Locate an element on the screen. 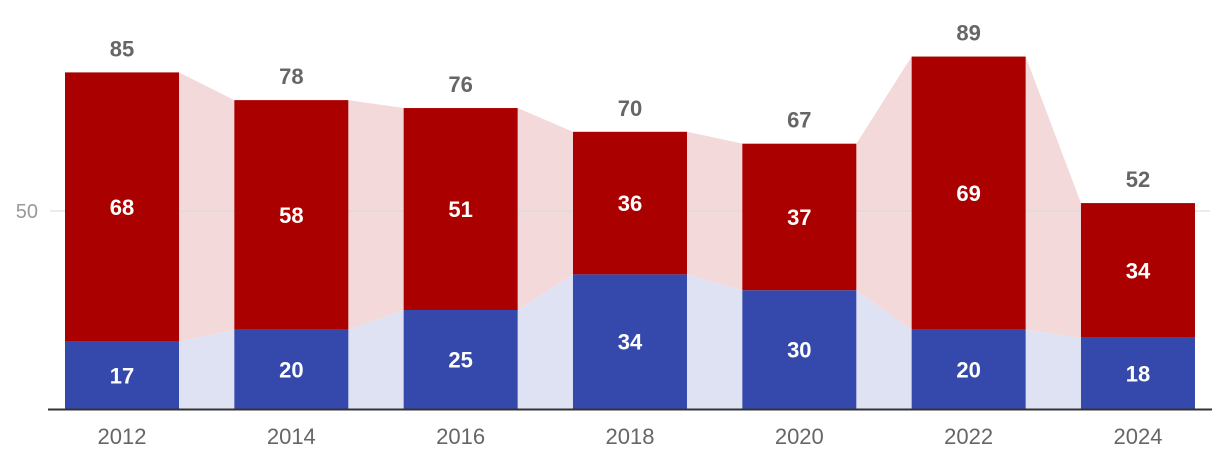  x-tick-label-2018: 2018 is located at coordinates (630, 436).